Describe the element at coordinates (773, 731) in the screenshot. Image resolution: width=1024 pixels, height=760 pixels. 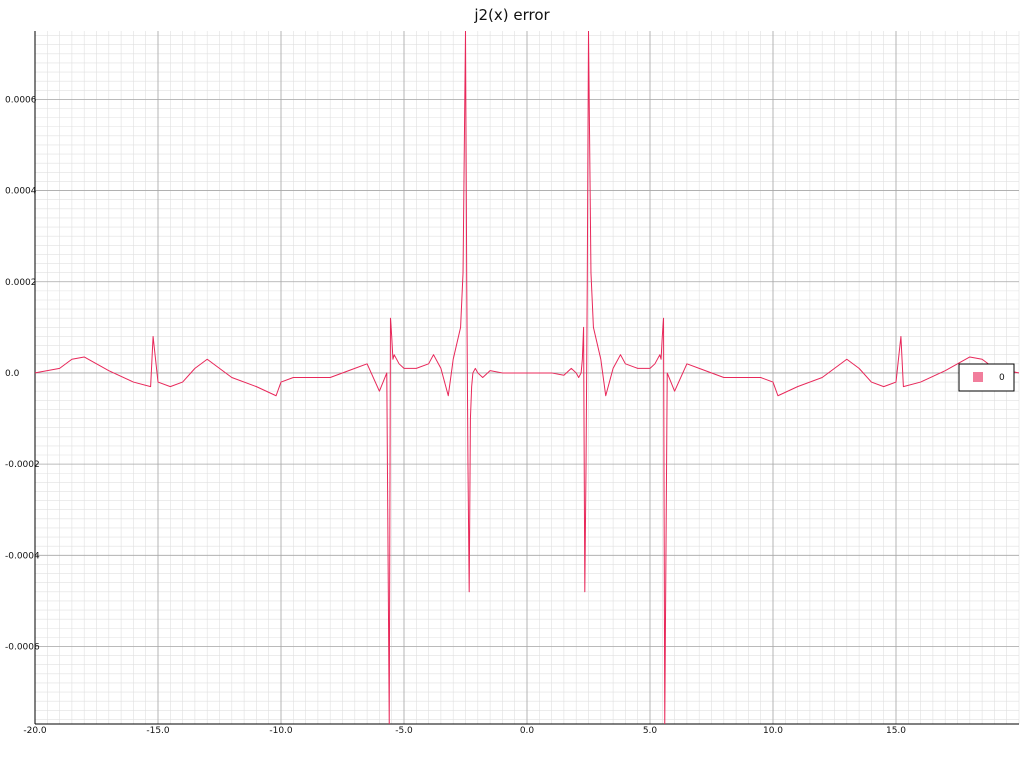
I see `x-tick-label: 10.0` at that location.